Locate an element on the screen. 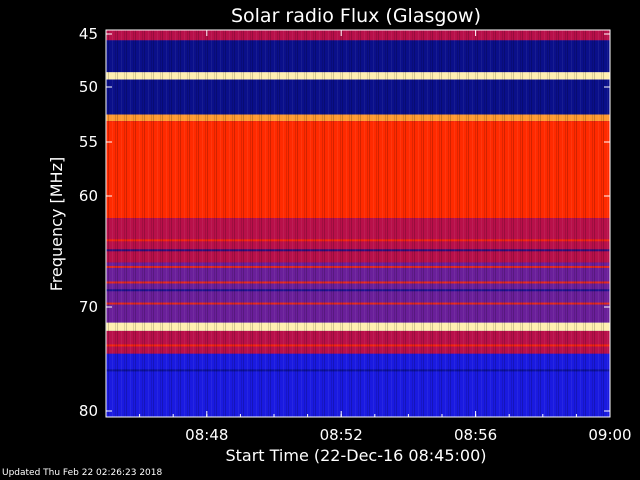 Image resolution: width=640 pixels, height=480 pixels. x-axis-title: Start Time (22-Dec-16 08:45:00) is located at coordinates (355, 455).